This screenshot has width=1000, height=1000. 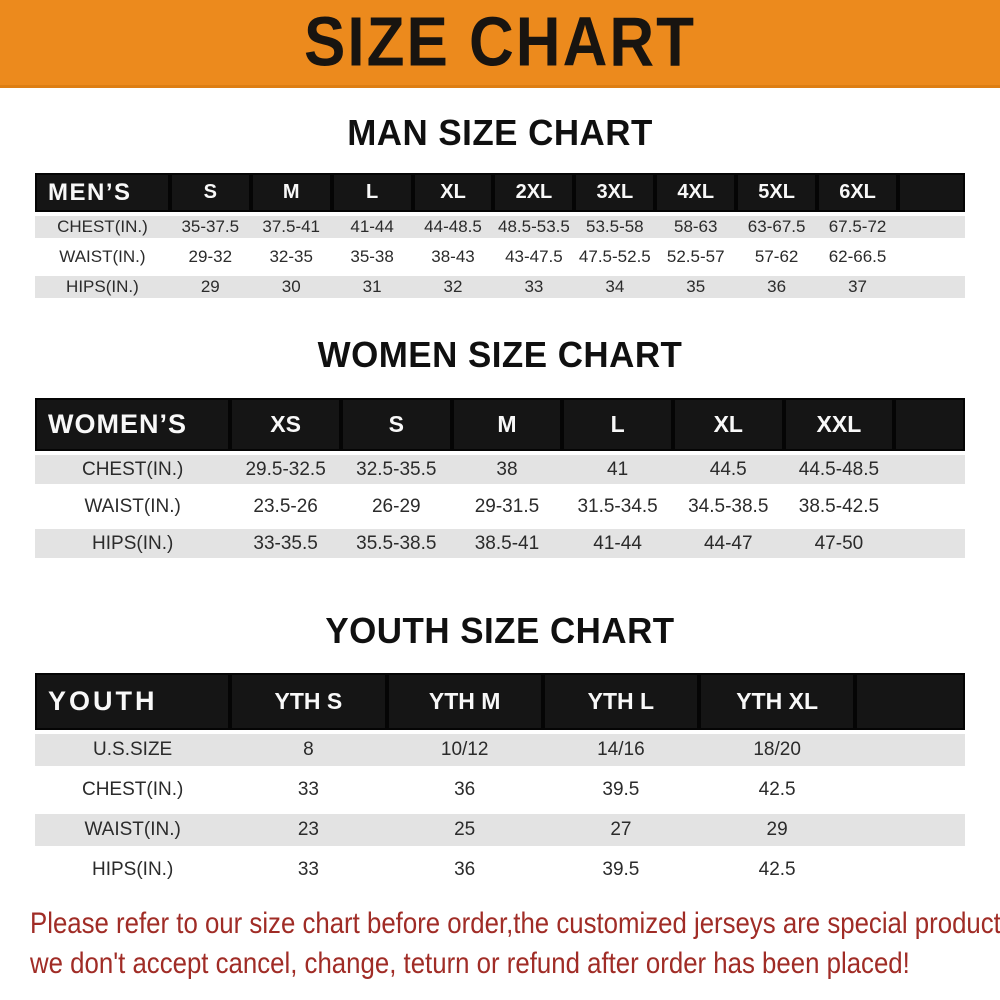 What do you see at coordinates (500, 354) in the screenshot?
I see `women-size-chart-heading: WOMEN SIZE CHART` at bounding box center [500, 354].